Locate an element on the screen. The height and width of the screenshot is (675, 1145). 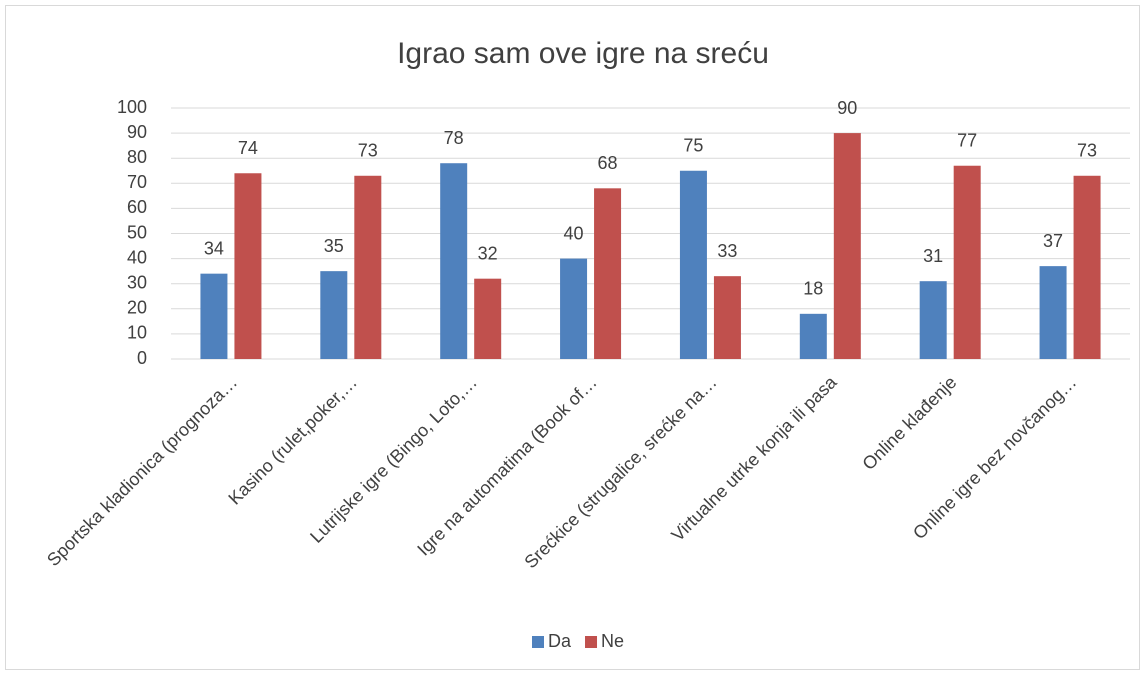
data-label: 34 is located at coordinates (214, 248).